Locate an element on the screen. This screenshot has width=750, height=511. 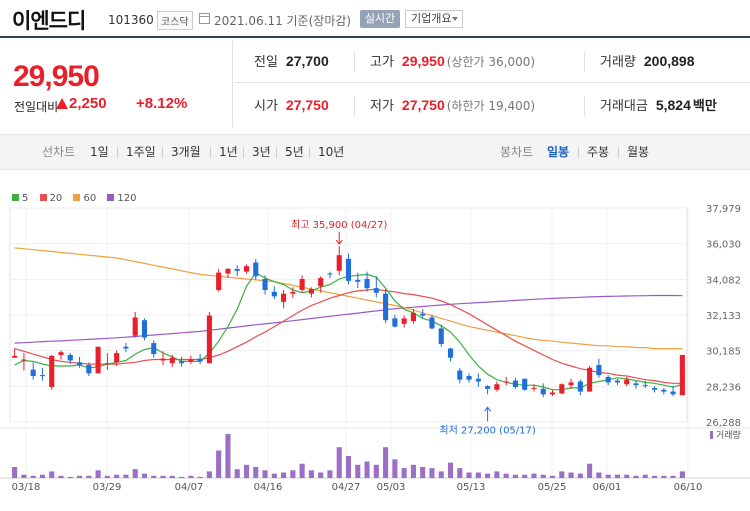
current-price: 29,950 is located at coordinates (56, 76).